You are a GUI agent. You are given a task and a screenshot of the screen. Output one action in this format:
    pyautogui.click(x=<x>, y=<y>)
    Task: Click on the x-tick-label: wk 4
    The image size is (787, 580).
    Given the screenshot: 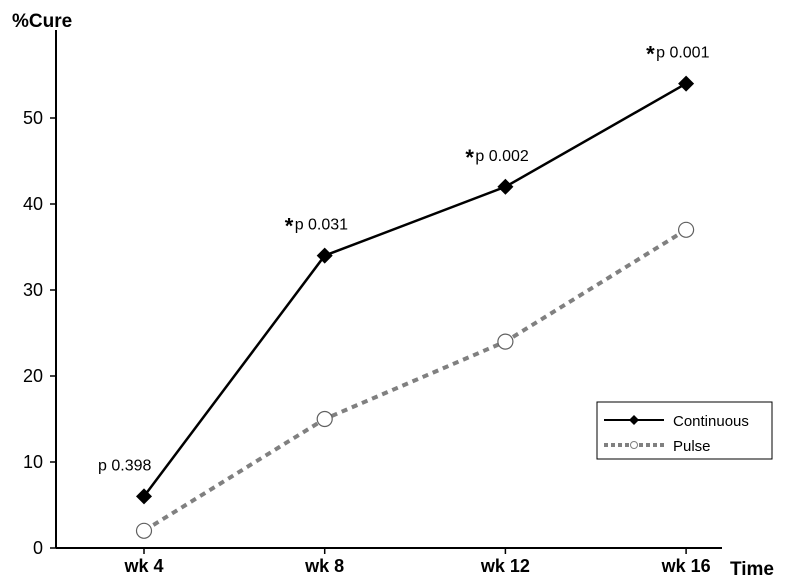 What is the action you would take?
    pyautogui.click(x=143, y=566)
    